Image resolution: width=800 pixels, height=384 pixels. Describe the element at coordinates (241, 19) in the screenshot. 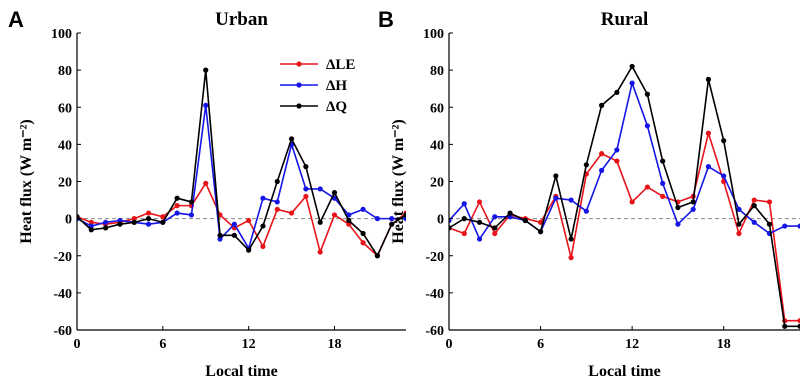

I see `chart-title: Urban` at that location.